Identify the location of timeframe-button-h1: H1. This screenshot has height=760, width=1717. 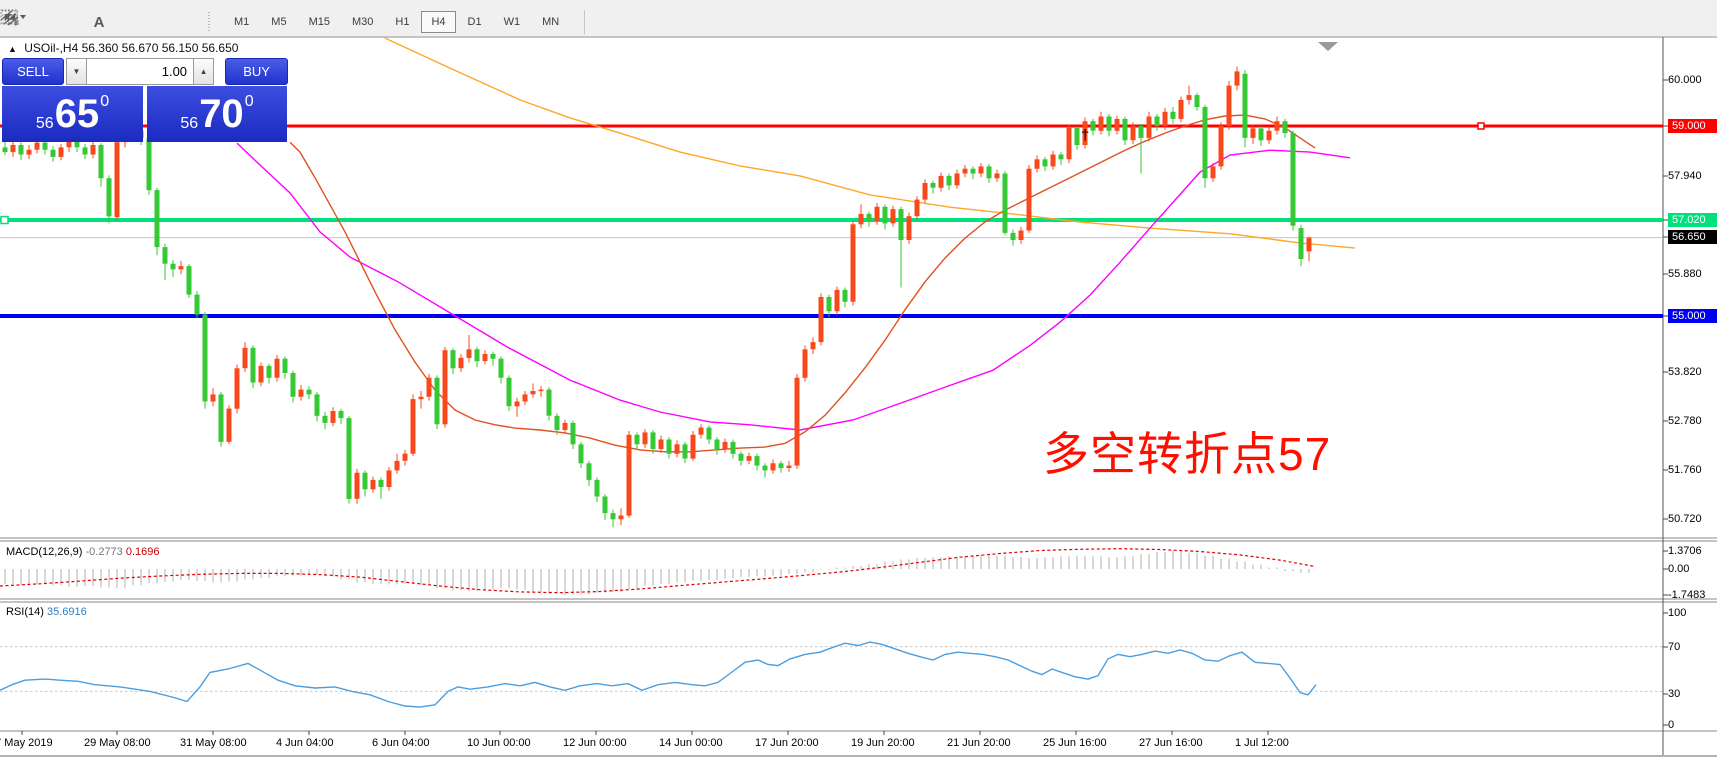
(402, 22).